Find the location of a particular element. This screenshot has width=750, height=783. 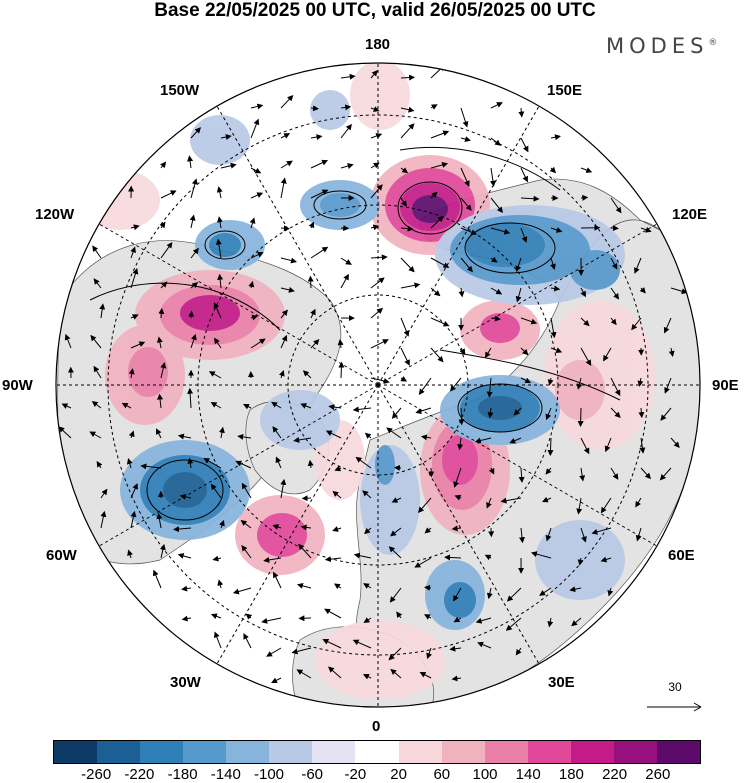

lon-label-120e: 120E is located at coordinates (690, 214).